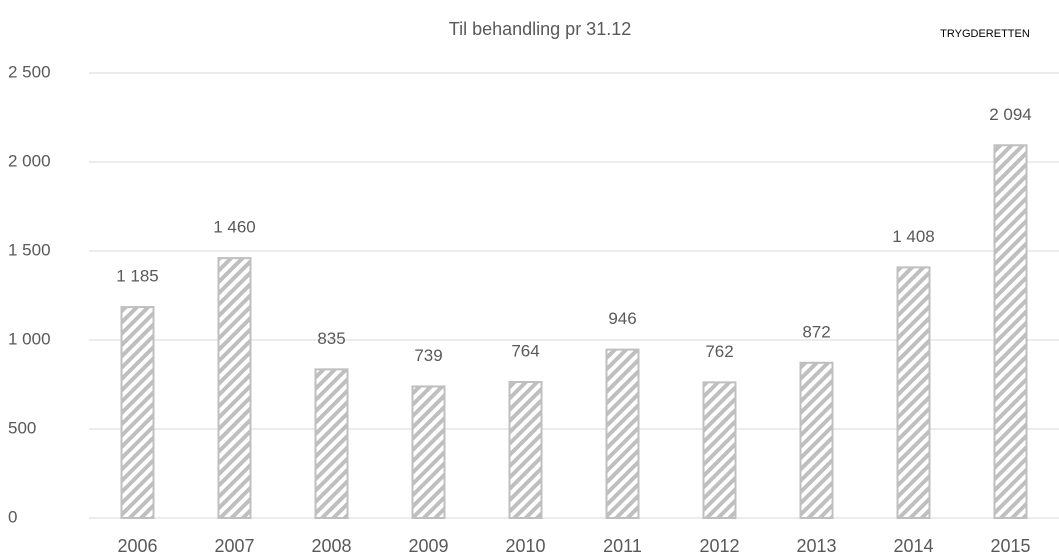  Describe the element at coordinates (29, 160) in the screenshot. I see `y-tick-label: 2 000` at that location.